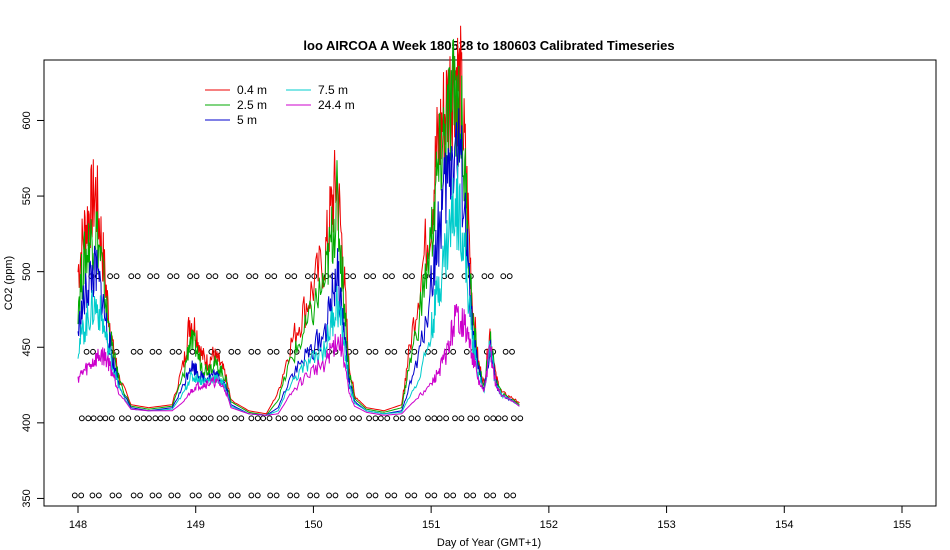 Image resolution: width=950 pixels, height=550 pixels. I want to click on y-axis: 350 400 450 500 550 600, so click(32, 309).